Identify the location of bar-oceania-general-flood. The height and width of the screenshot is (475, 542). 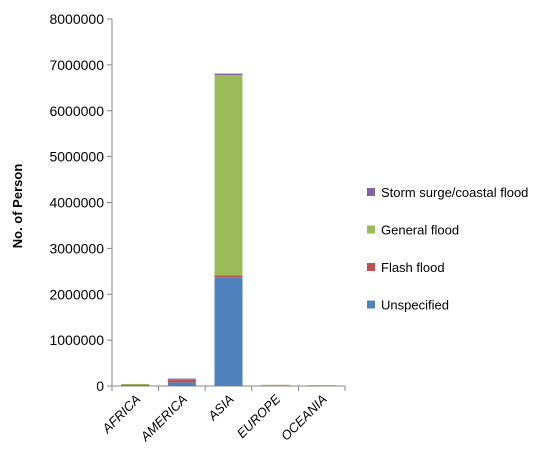
(321, 385).